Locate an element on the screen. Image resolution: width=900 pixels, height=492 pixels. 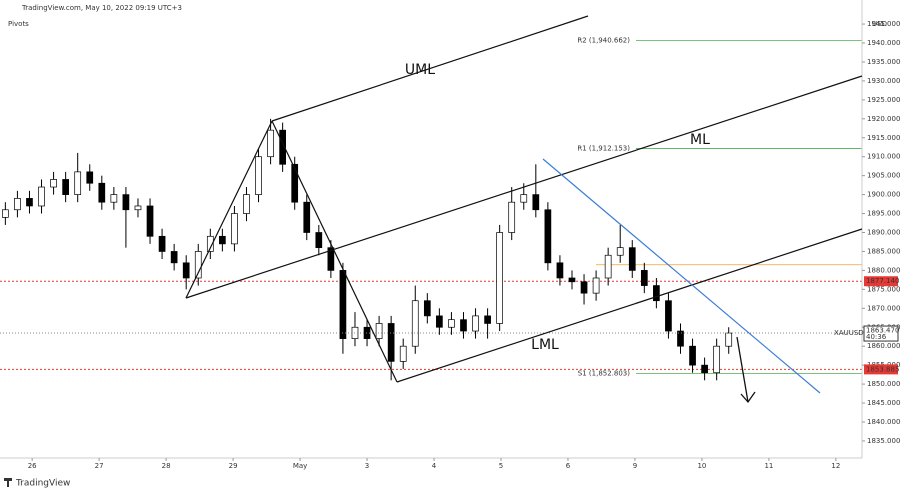
y-tick-label: 1880.000 is located at coordinates (883, 270).